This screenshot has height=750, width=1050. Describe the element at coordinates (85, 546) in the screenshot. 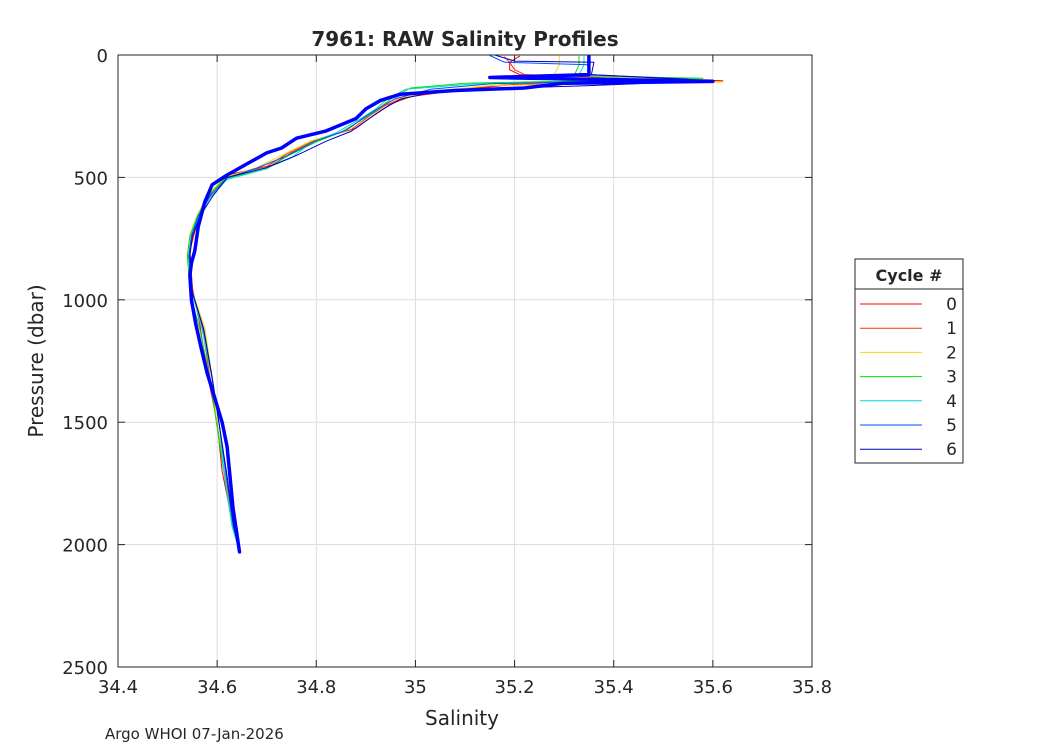

I see `y-tick-label: 2000` at that location.